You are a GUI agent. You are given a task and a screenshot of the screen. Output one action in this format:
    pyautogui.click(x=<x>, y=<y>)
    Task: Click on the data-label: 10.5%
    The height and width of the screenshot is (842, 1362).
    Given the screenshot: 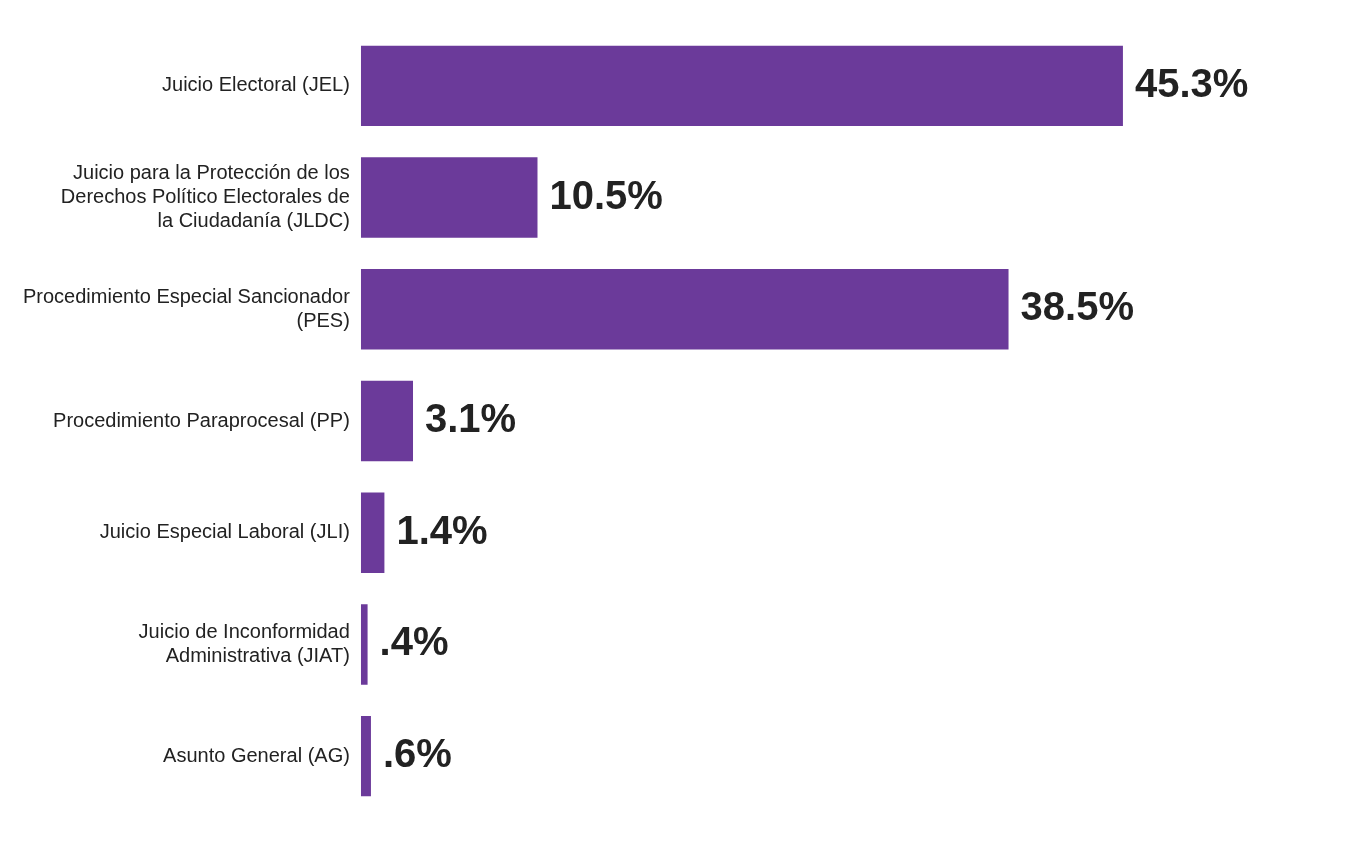 What is the action you would take?
    pyautogui.click(x=606, y=194)
    